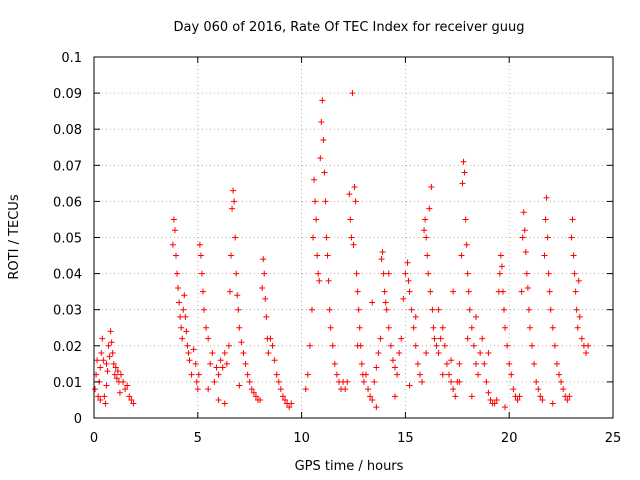 Image resolution: width=640 pixels, height=480 pixels. Describe the element at coordinates (67, 130) in the screenshot. I see `y-tick-label: 0.08` at that location.